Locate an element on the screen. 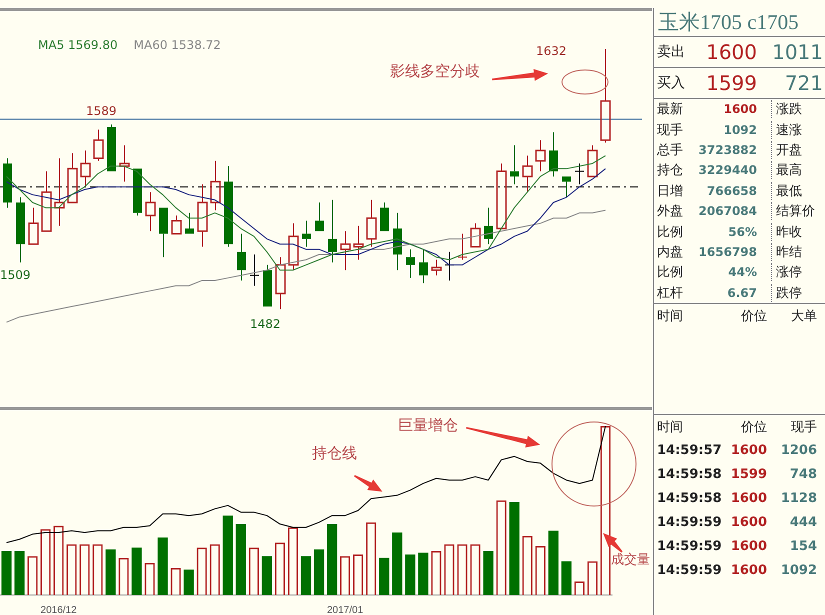  text: 1206 is located at coordinates (798, 450).